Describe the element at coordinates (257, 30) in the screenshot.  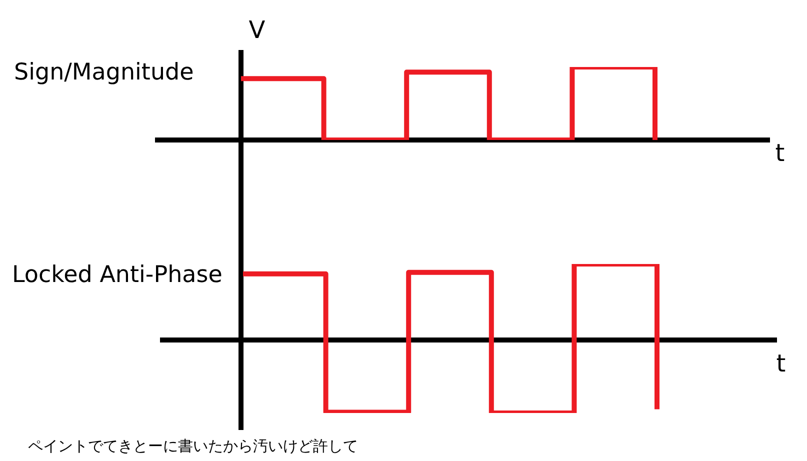
I see `y-axis-title: V` at that location.